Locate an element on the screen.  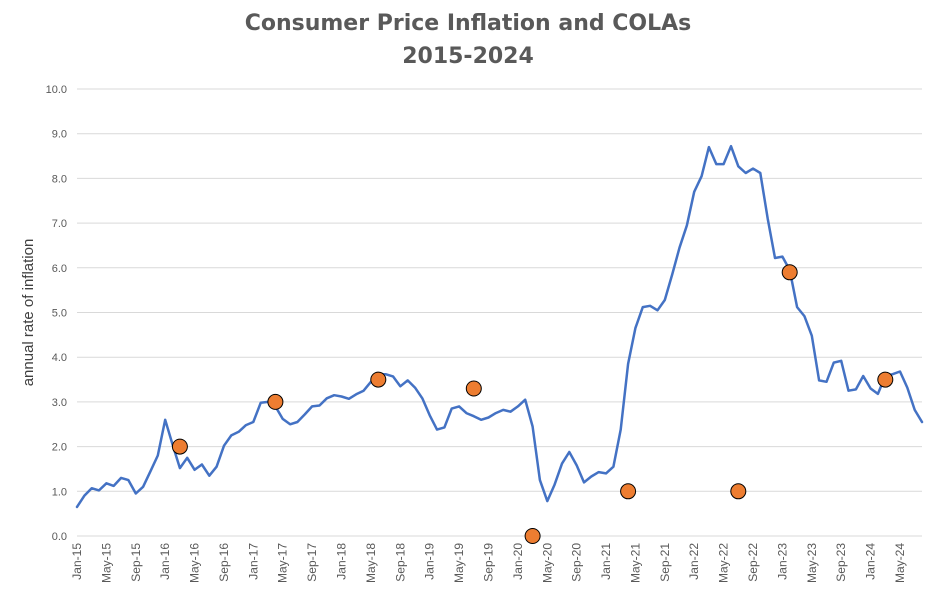
x-tick-label: Sep-15 is located at coordinates (136, 562).